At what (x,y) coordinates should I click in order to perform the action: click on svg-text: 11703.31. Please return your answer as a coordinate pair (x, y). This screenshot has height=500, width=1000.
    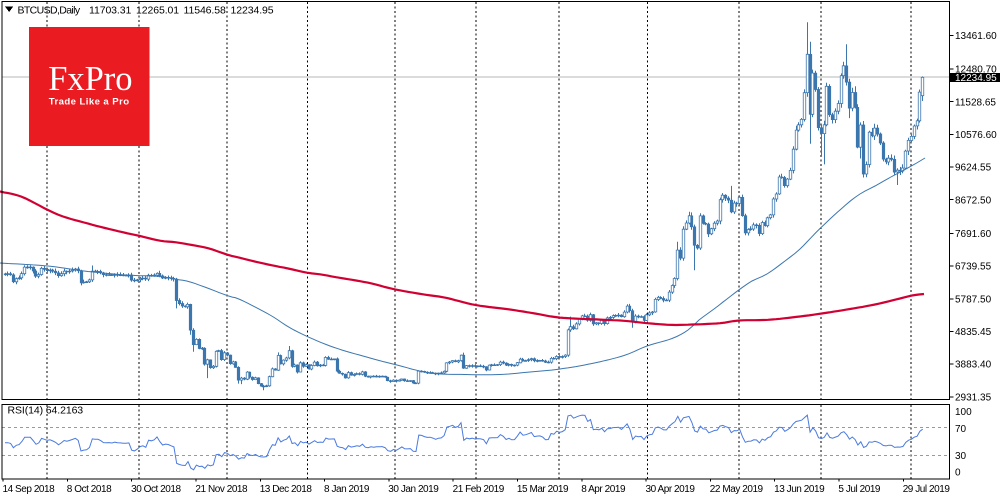
    Looking at the image, I should click on (110, 11).